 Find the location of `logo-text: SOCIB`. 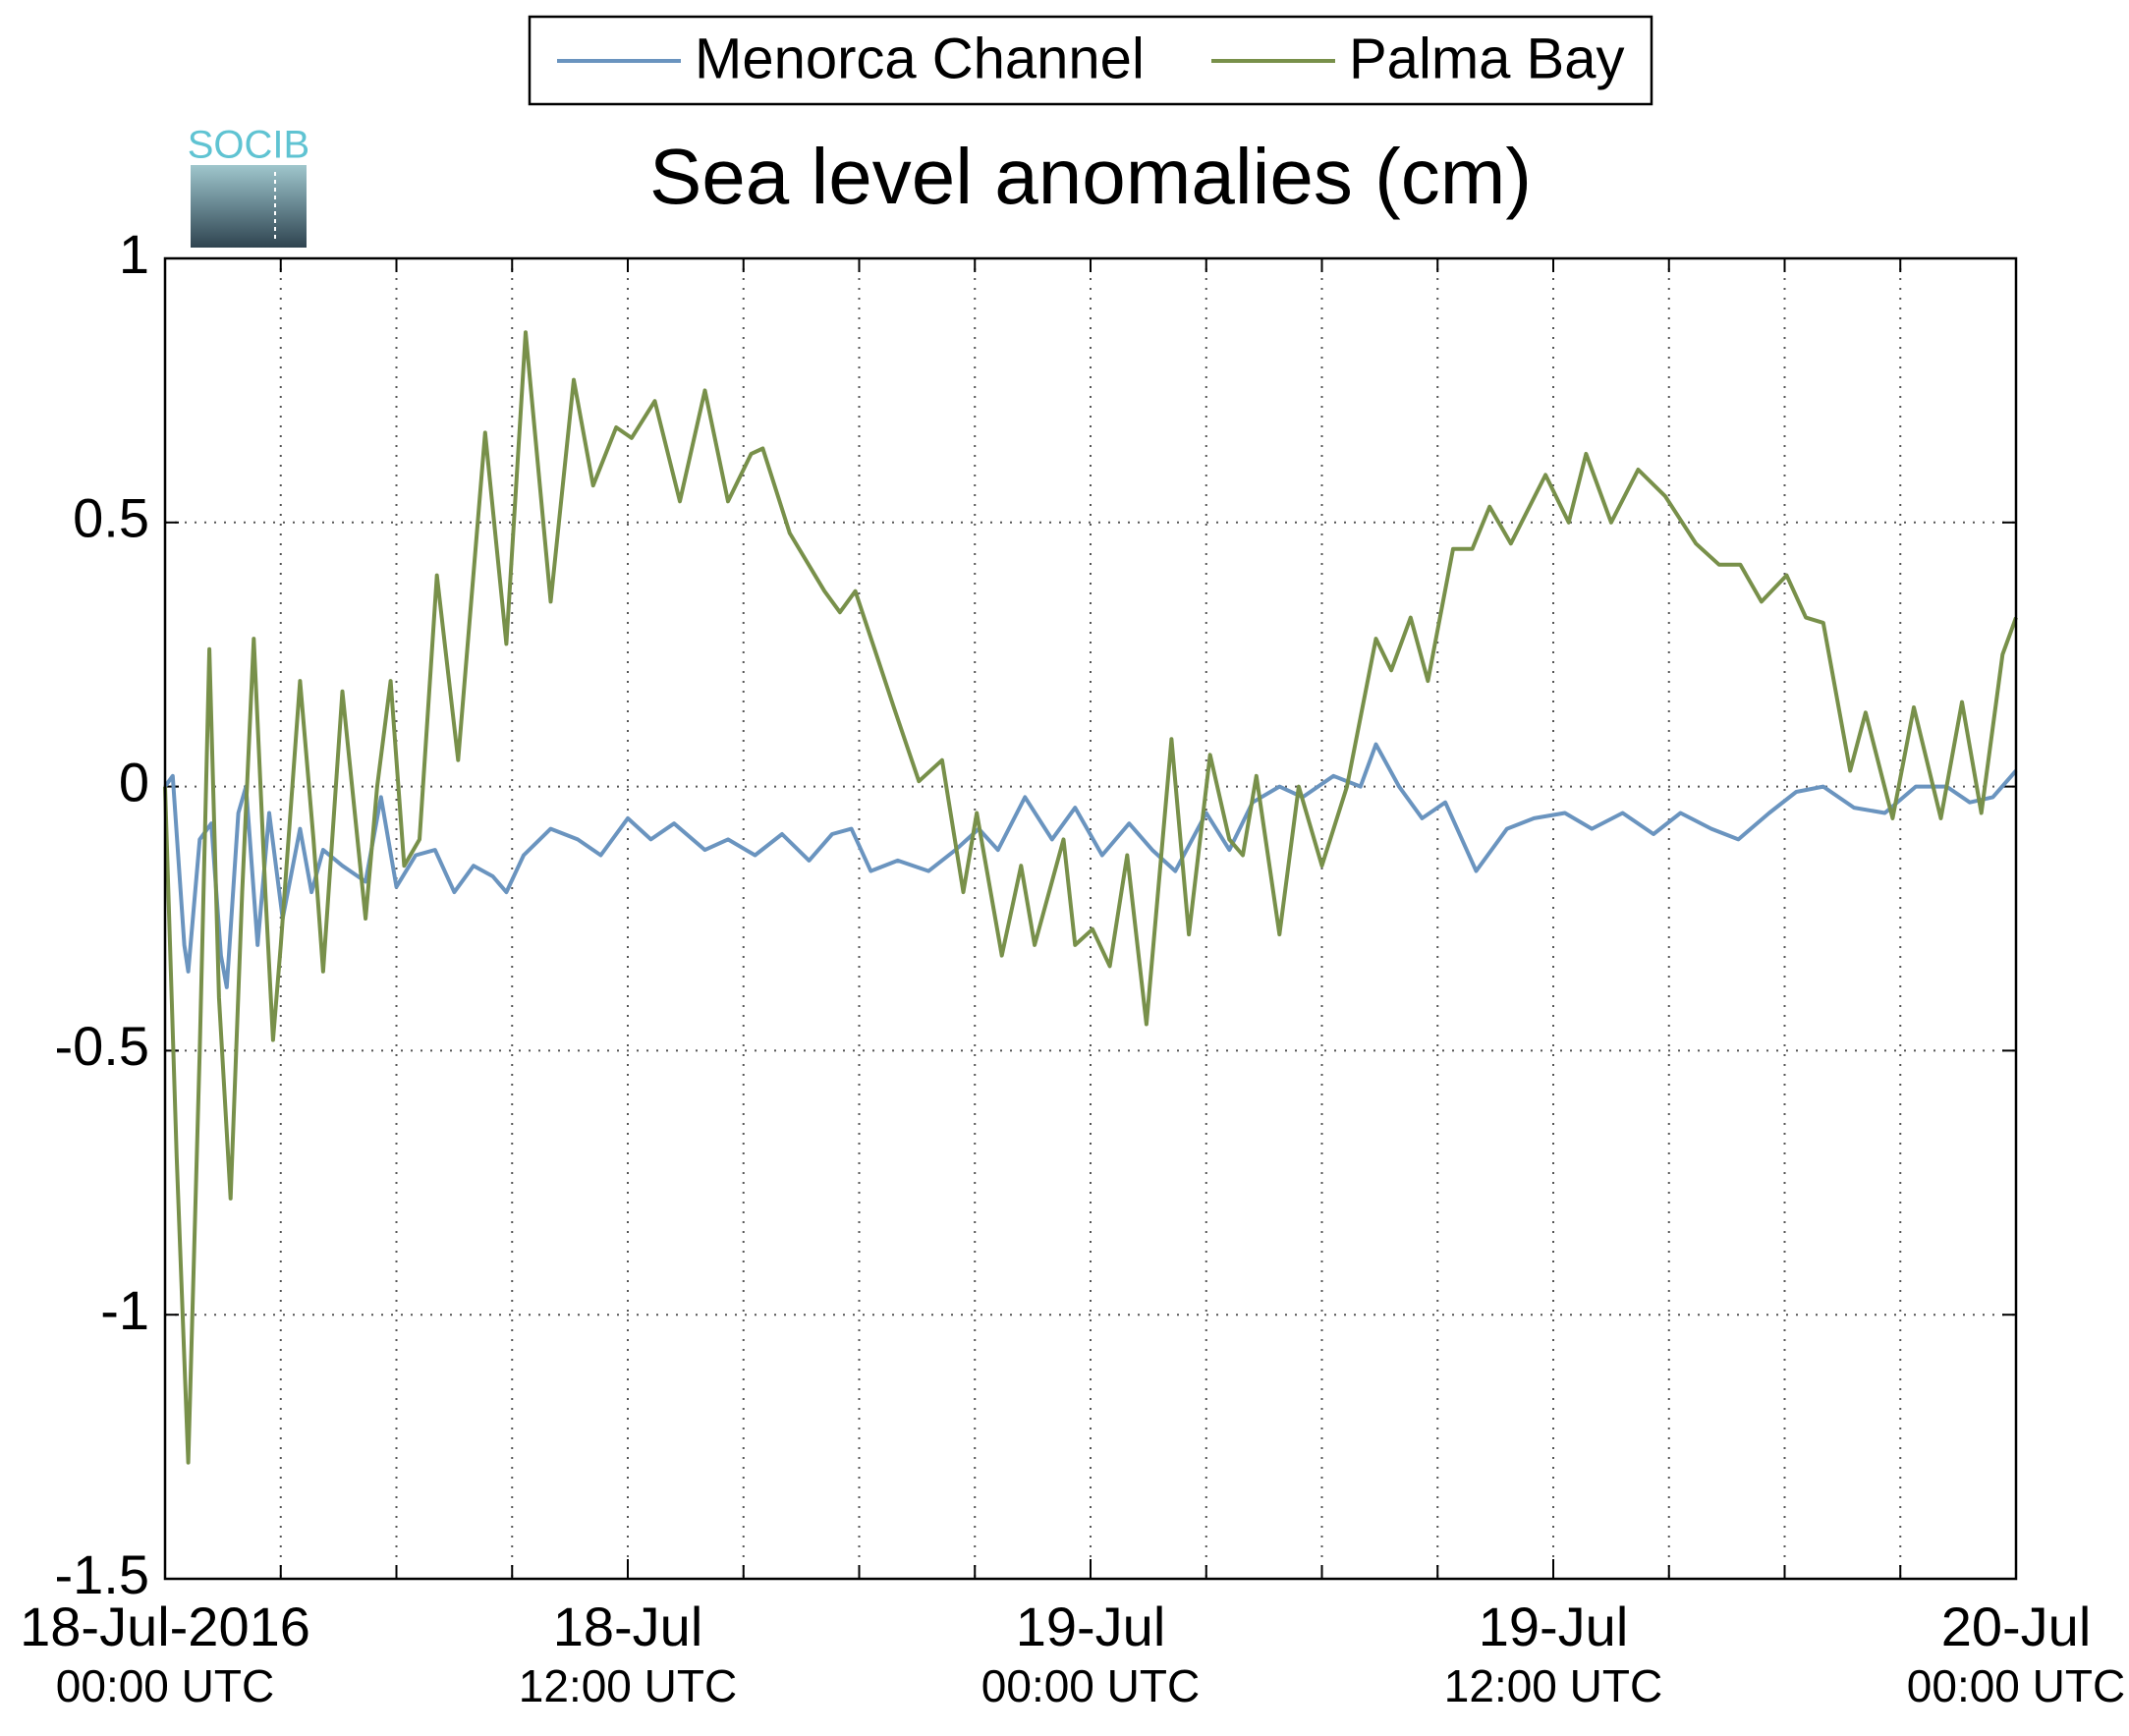

logo-text: SOCIB is located at coordinates (248, 145).